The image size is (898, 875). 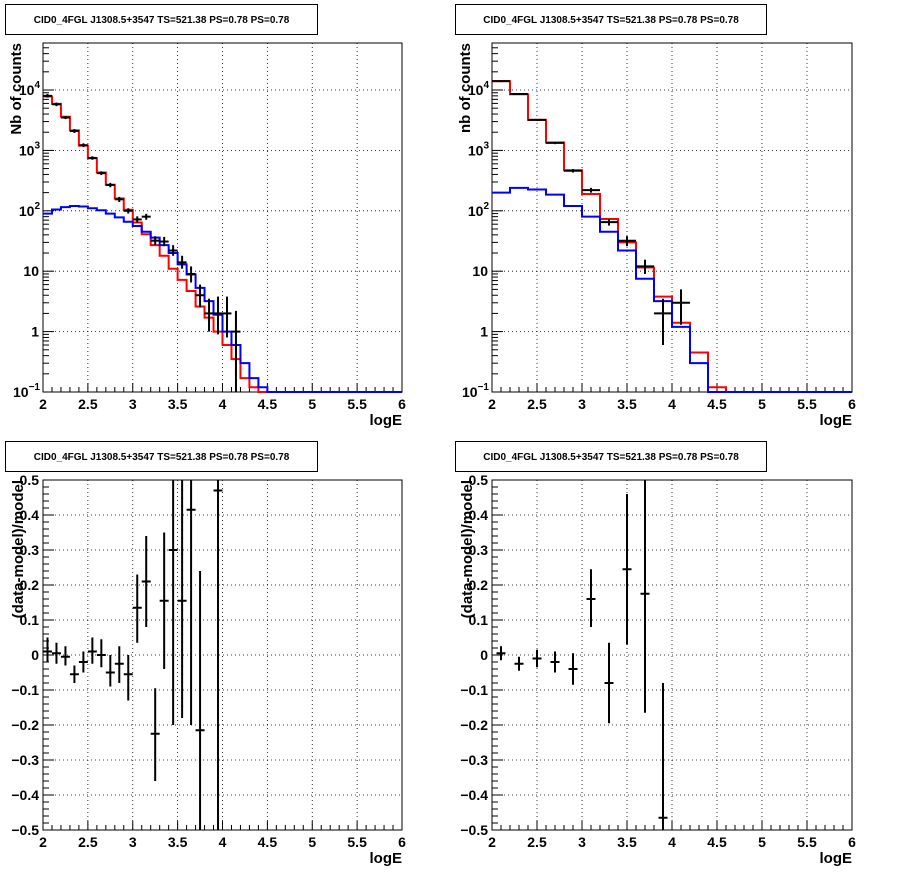 I want to click on y-tick-label: 10², so click(x=30, y=210).